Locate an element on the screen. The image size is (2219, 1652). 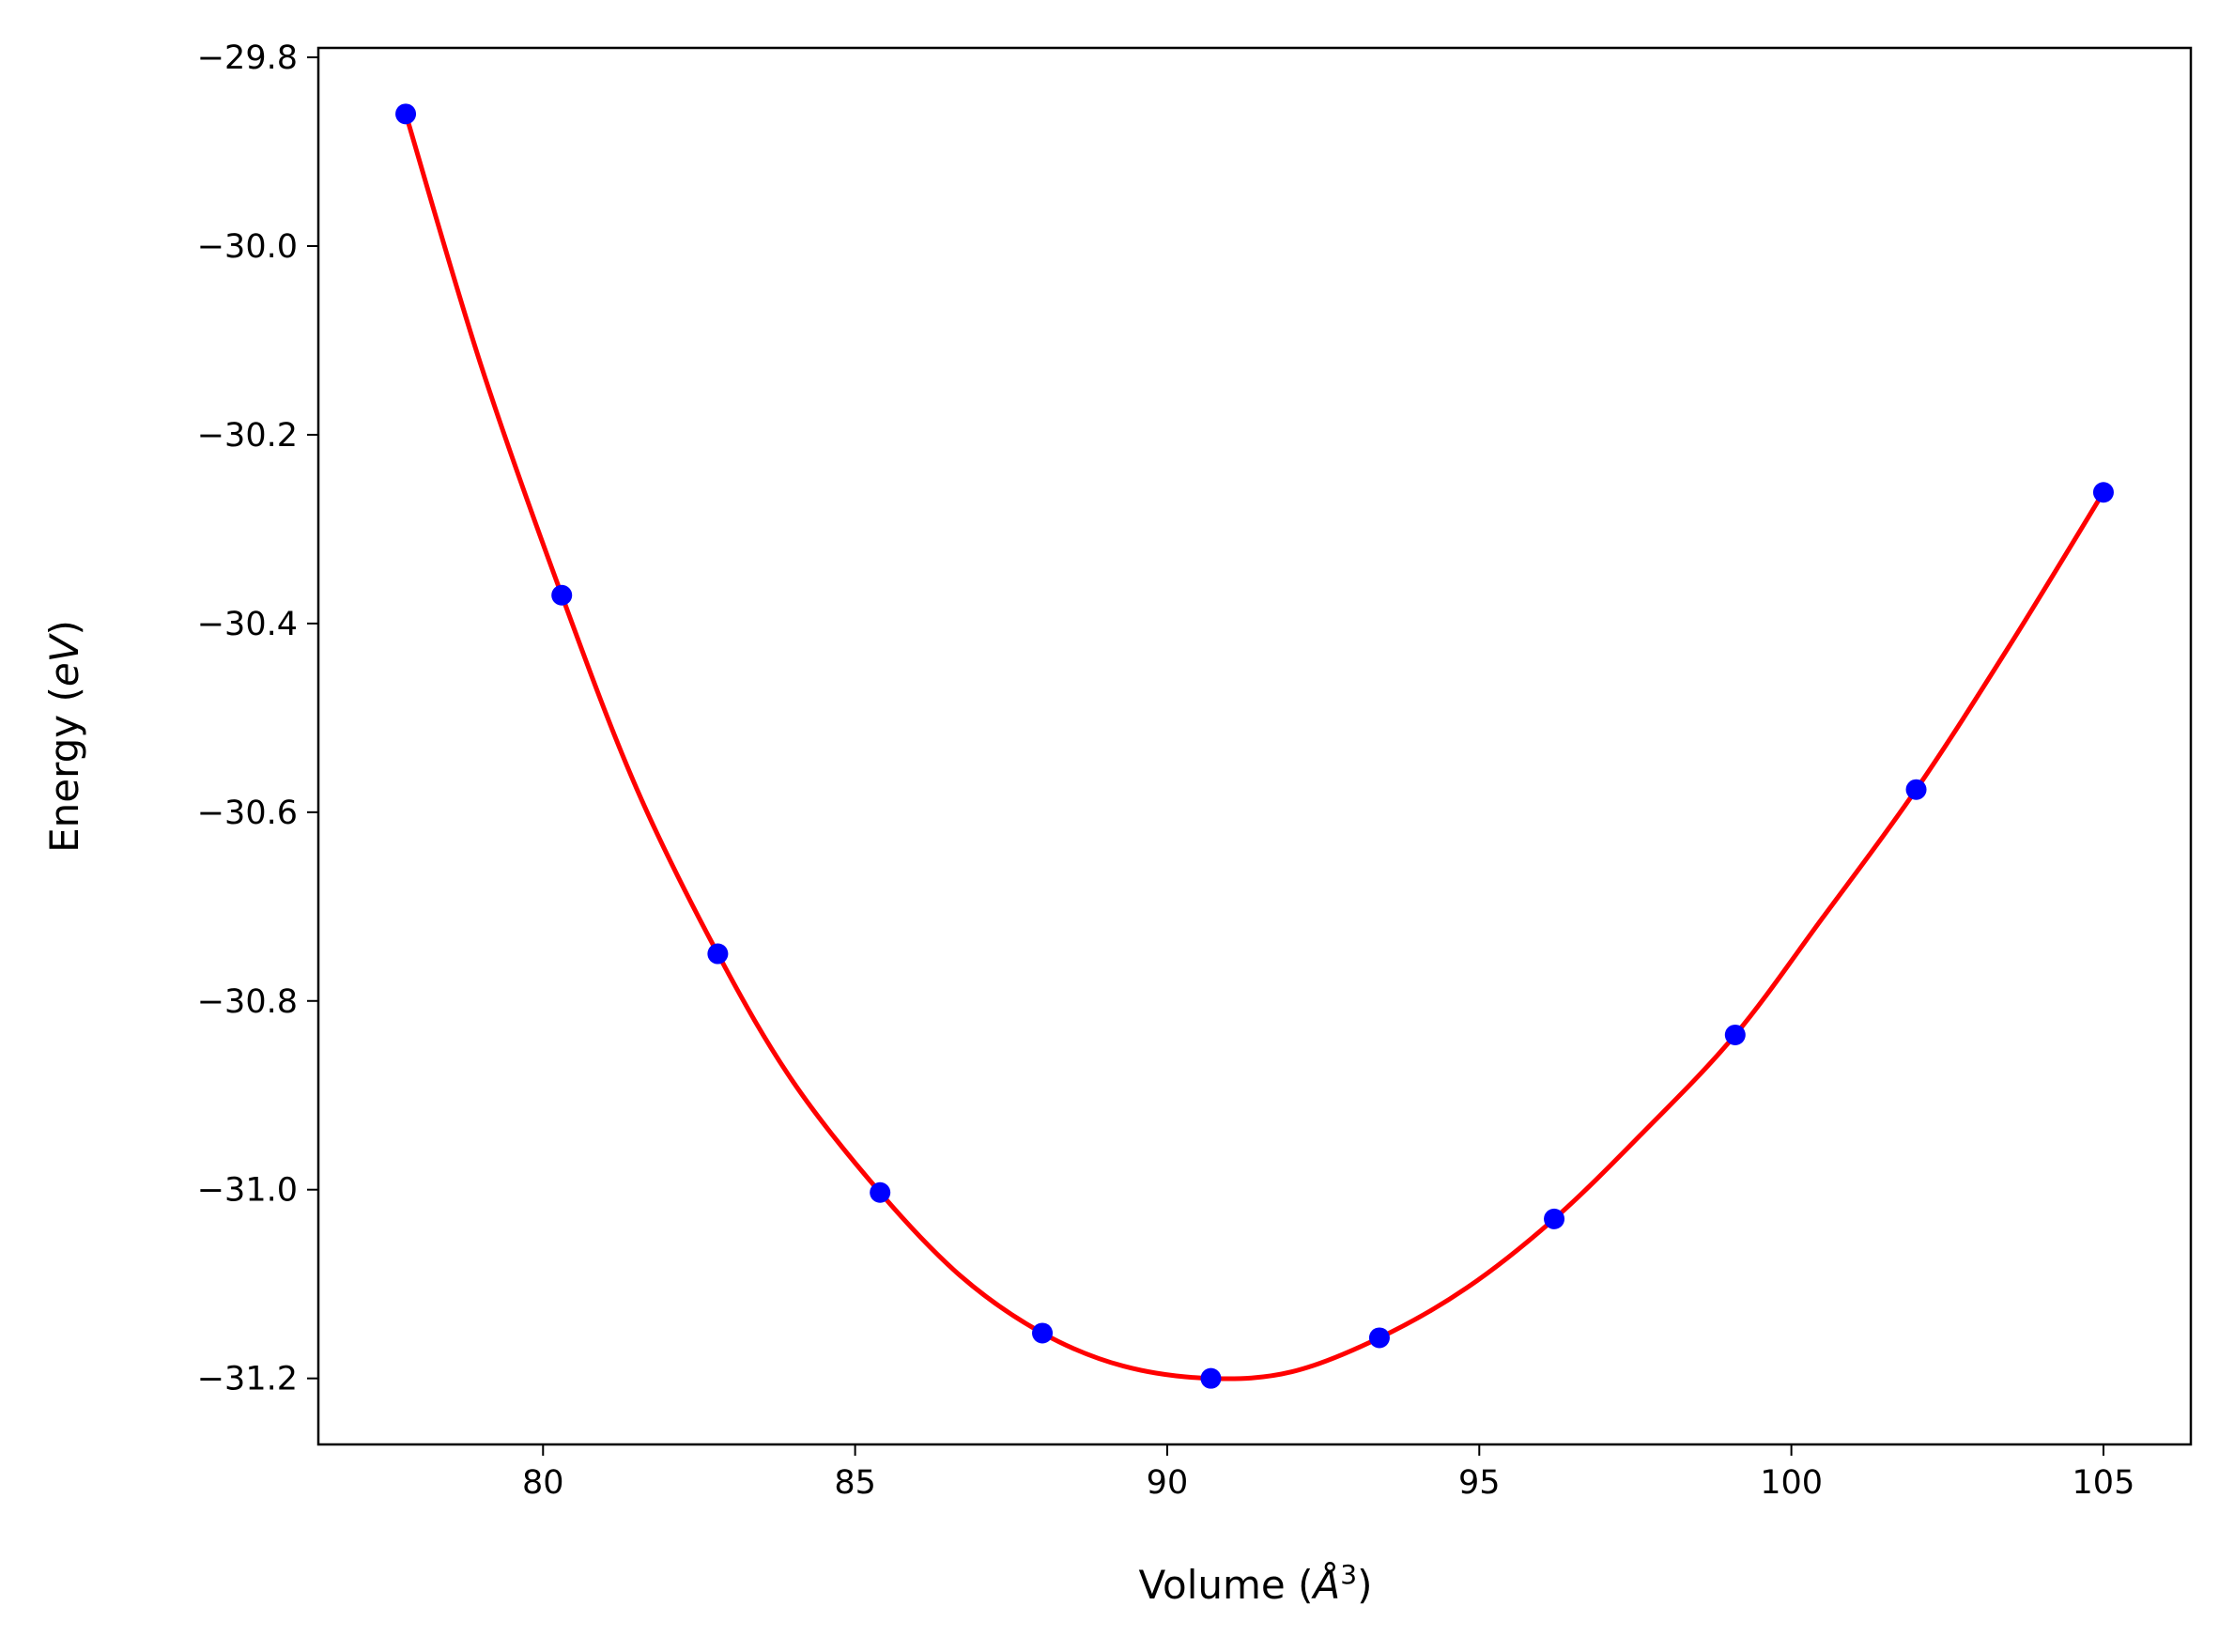
x-axis-ticks: 80 85 90 95 100 105 is located at coordinates (1328, 1473).